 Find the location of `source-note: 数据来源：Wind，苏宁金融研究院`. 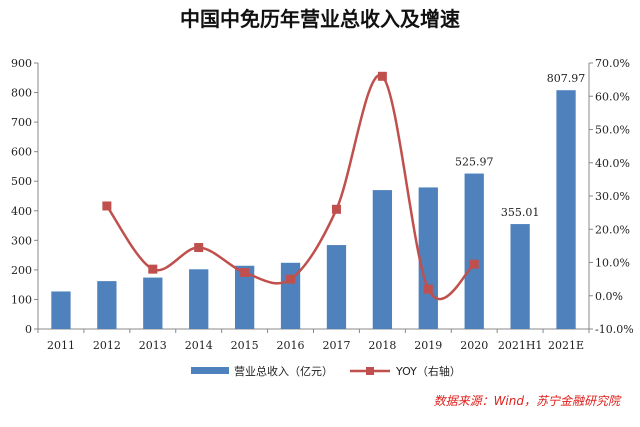

source-note: 数据来源：Wind，苏宁金融研究院 is located at coordinates (528, 401).